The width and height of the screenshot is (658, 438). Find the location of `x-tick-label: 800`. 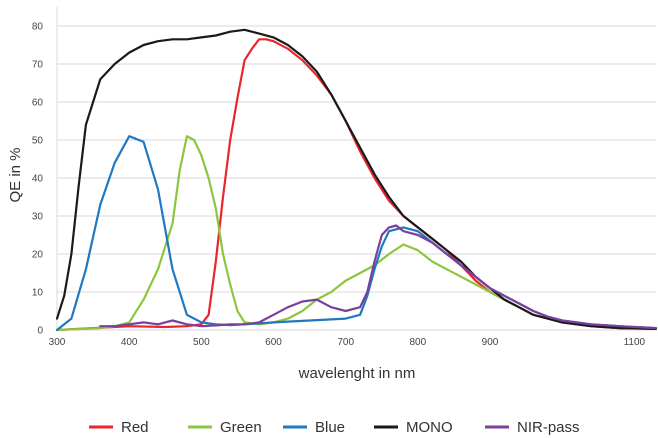

x-tick-label: 800 is located at coordinates (417, 342).